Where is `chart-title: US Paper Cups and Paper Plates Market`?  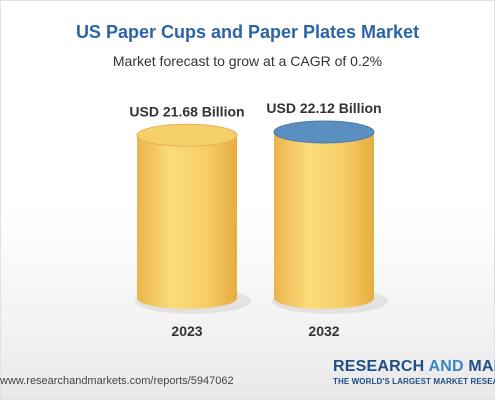 chart-title: US Paper Cups and Paper Plates Market is located at coordinates (247, 32).